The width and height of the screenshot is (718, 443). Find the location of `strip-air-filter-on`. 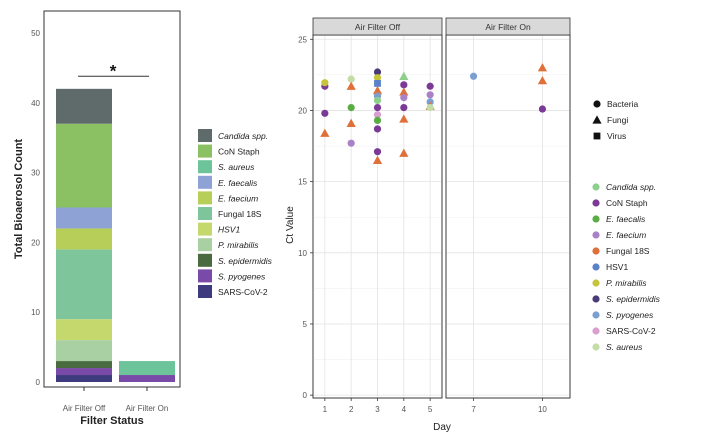

strip-air-filter-on is located at coordinates (508, 26).